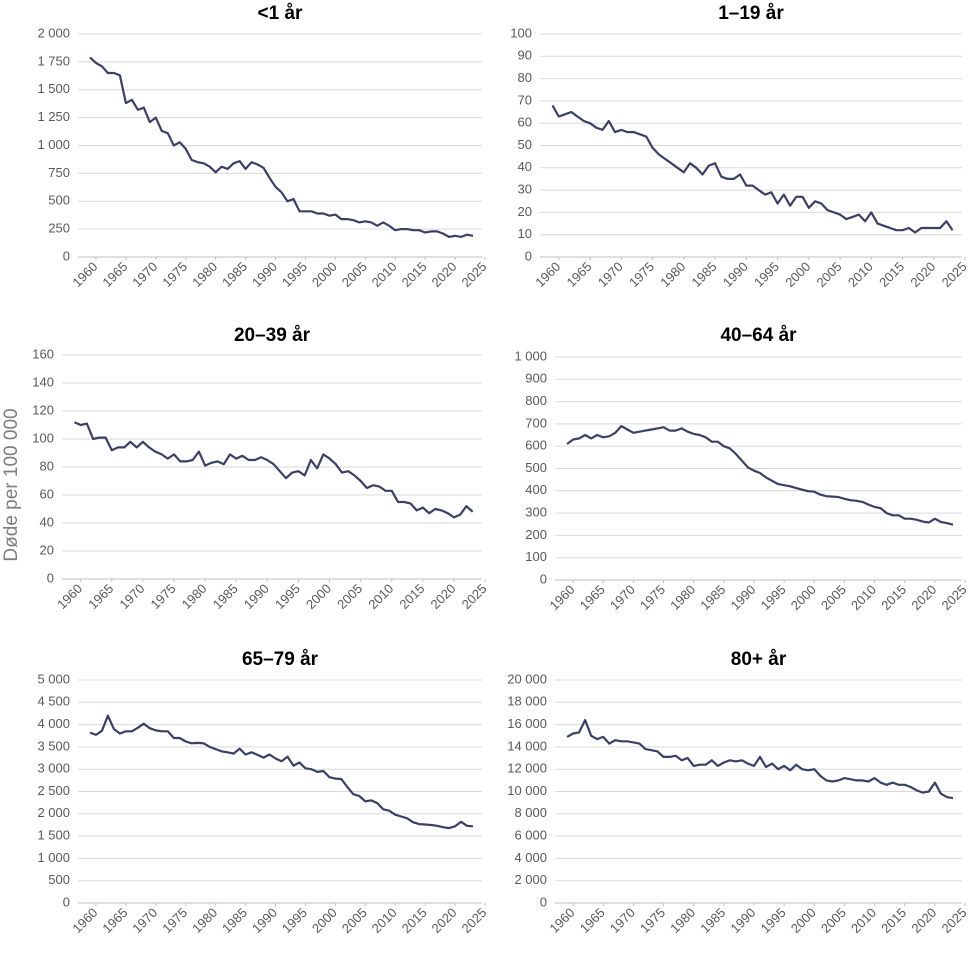 The width and height of the screenshot is (970, 970). Describe the element at coordinates (525, 55) in the screenshot. I see `y-tick-label: 90` at that location.